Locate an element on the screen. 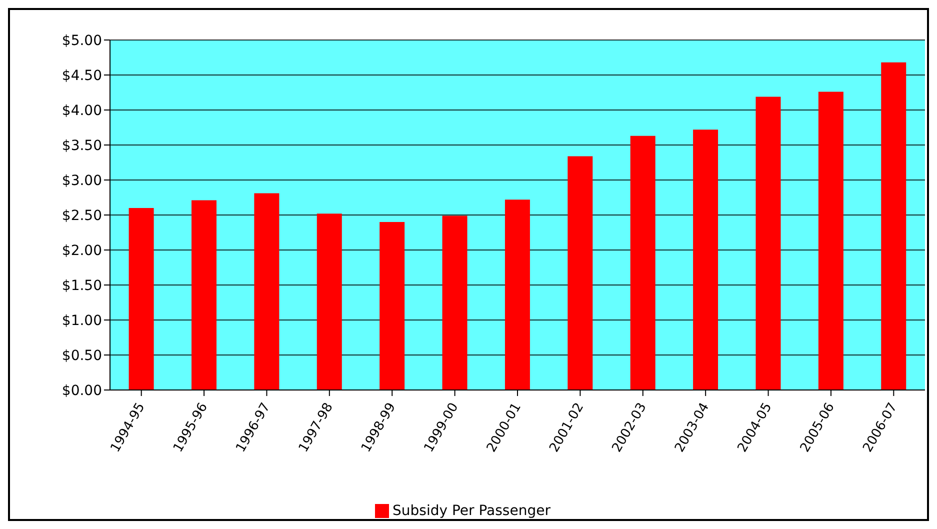 Image resolution: width=937 pixels, height=529 pixels. y-tick-label: $0.50 is located at coordinates (82, 356).